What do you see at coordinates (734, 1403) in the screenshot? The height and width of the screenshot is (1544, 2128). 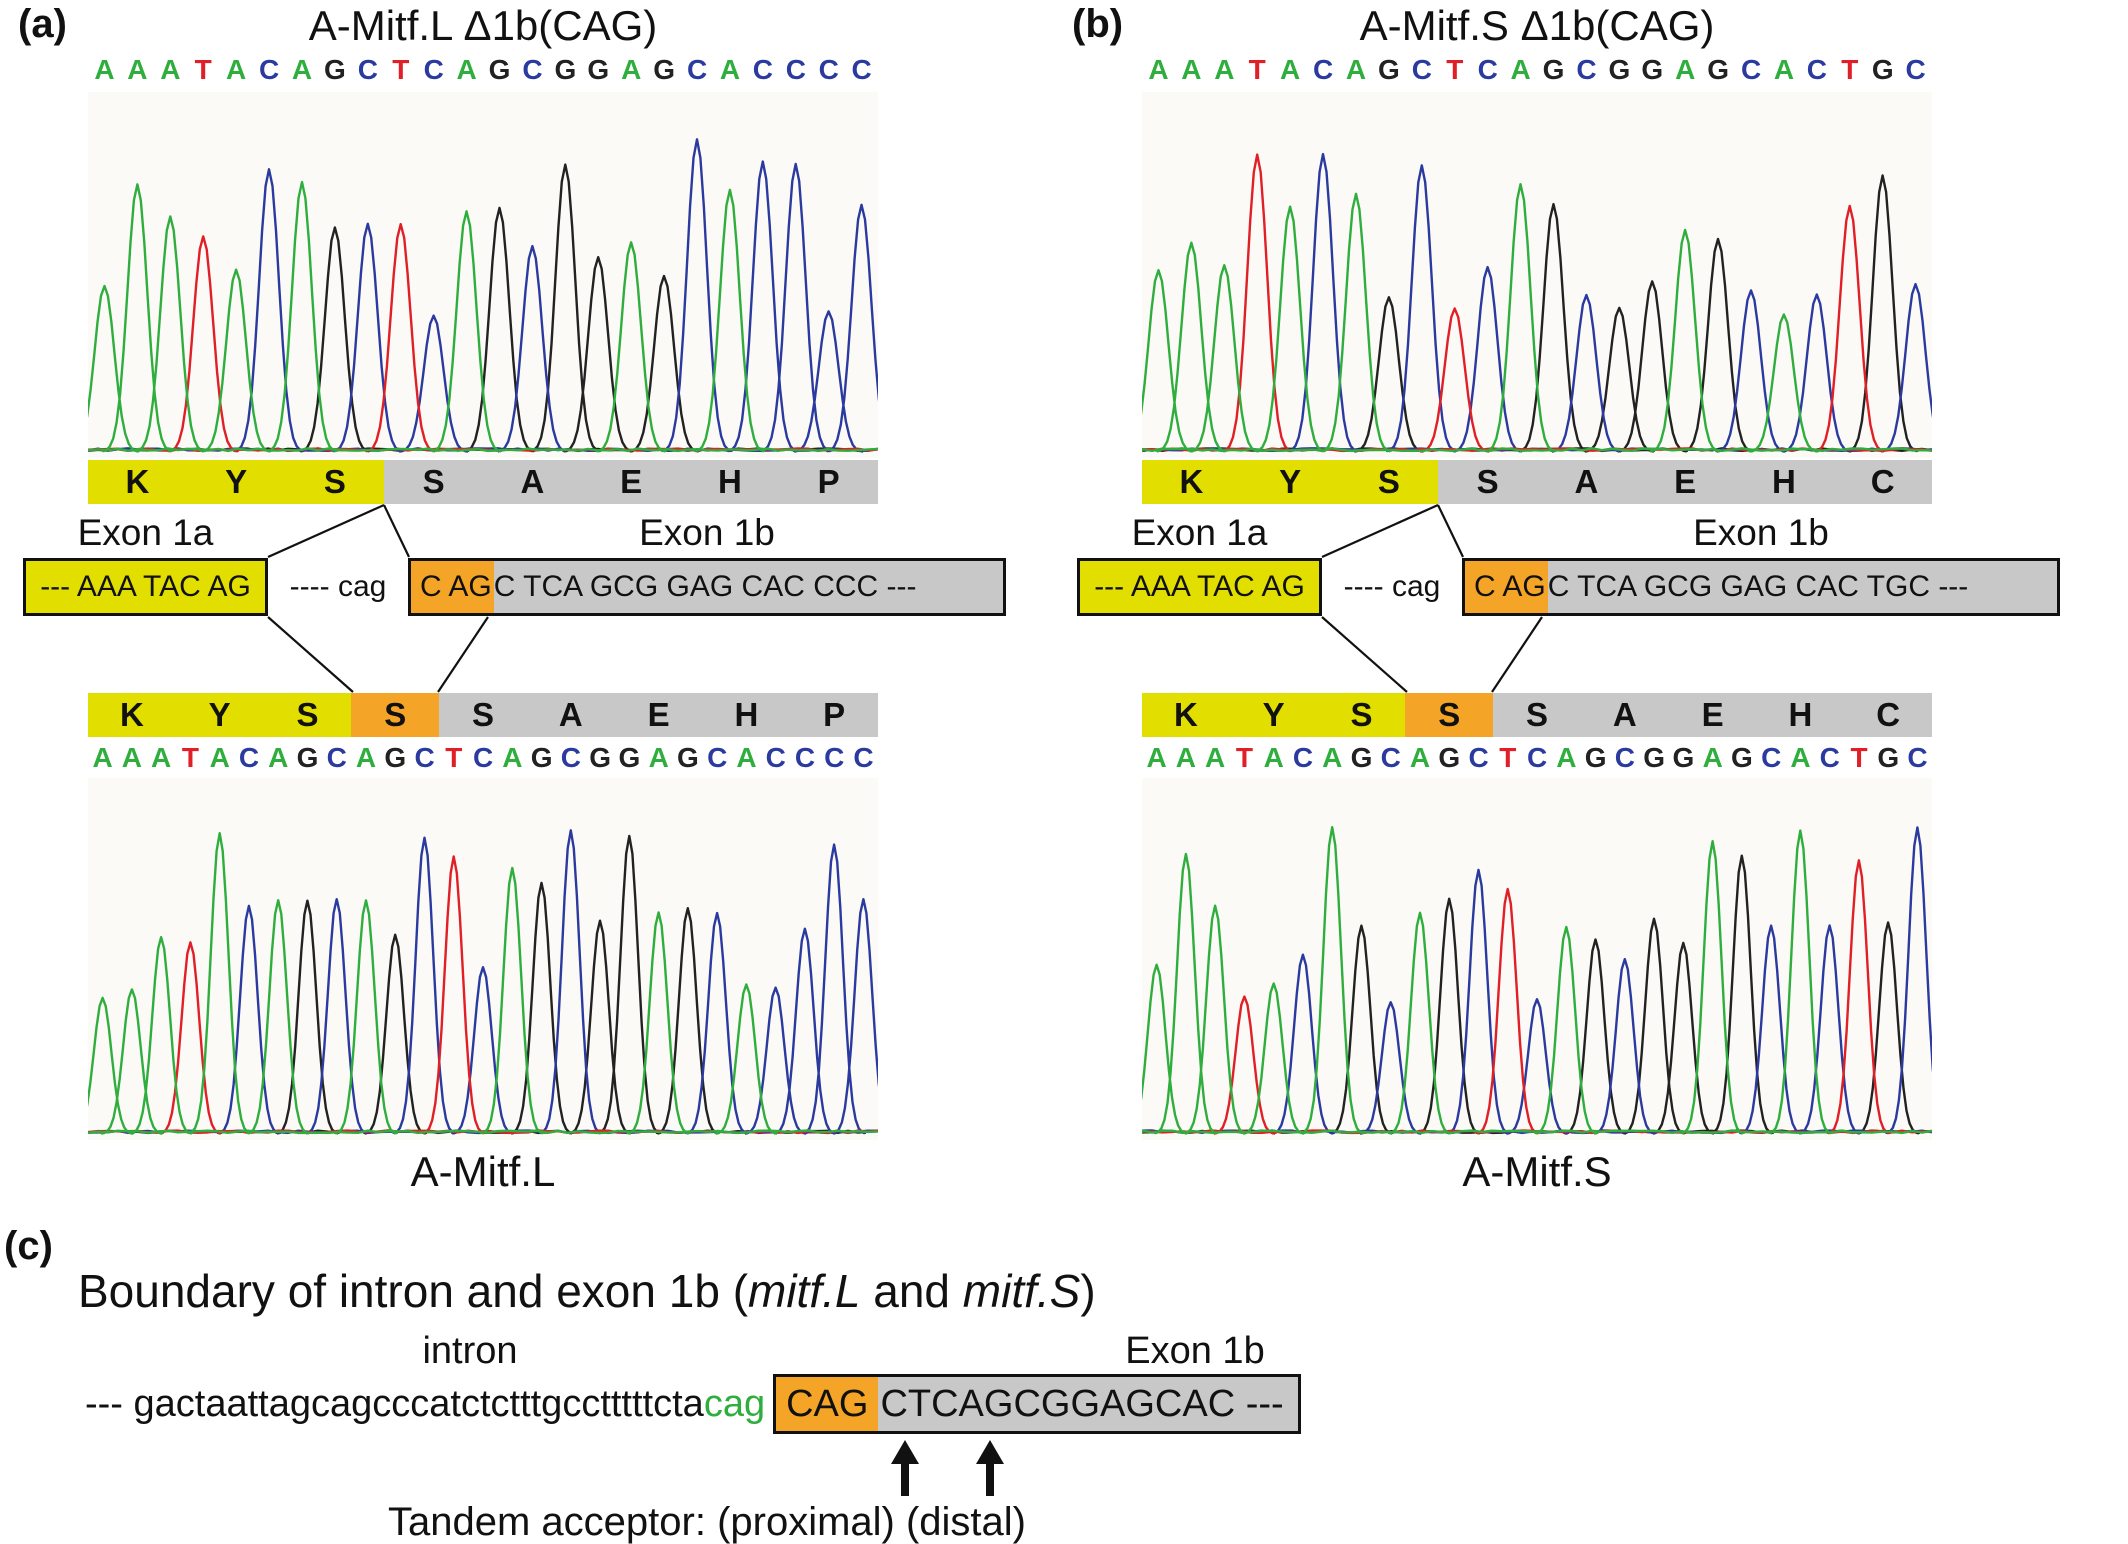 I see `acceptor-cag-sequence: cag` at bounding box center [734, 1403].